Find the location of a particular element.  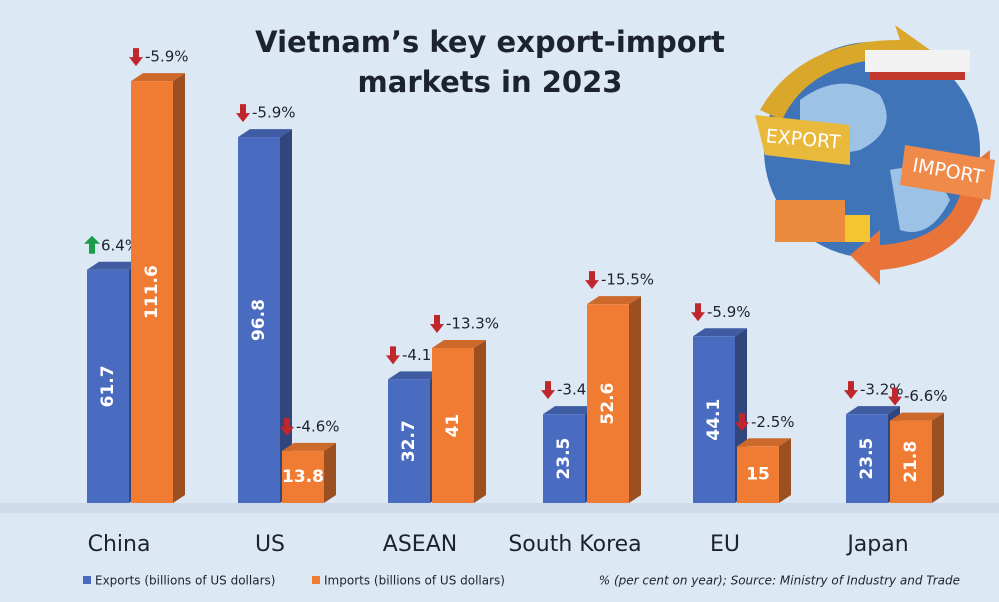

floor is located at coordinates (499, 508).